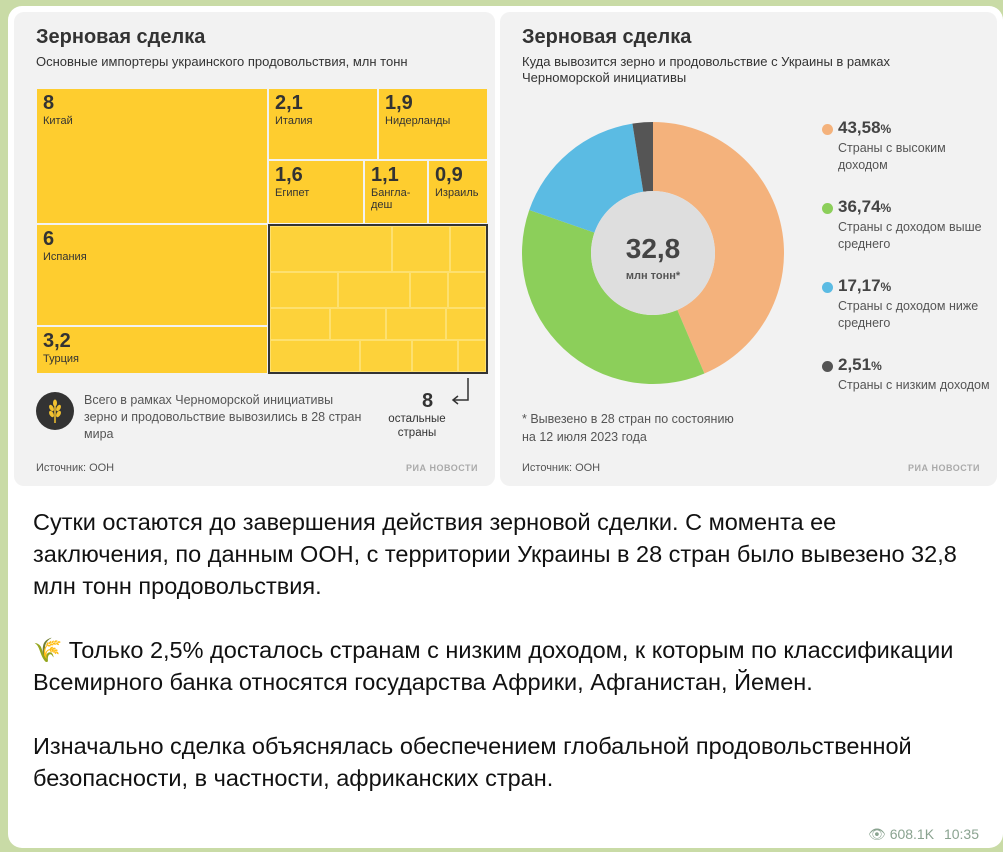  I want to click on cell-value: 1,6, so click(289, 175).